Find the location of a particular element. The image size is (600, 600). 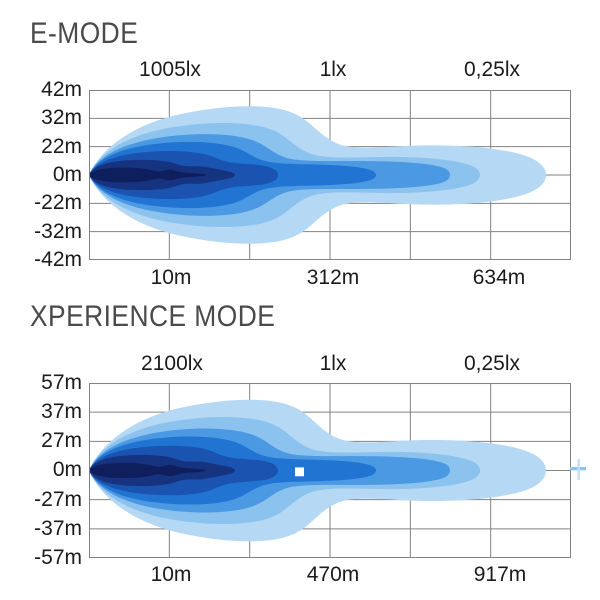

x-tick-label: 470m is located at coordinates (333, 574).